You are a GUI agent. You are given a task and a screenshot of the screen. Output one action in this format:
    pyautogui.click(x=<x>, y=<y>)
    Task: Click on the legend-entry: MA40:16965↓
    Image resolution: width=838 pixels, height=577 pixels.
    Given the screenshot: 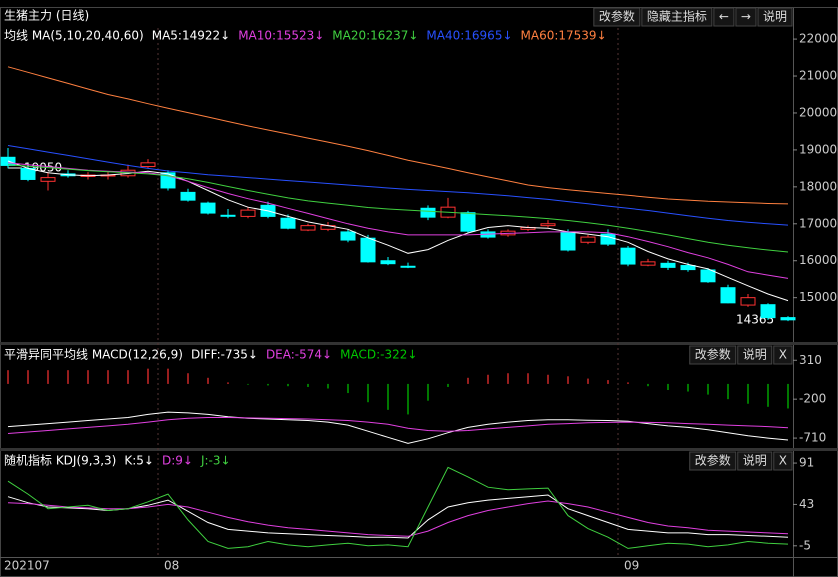 What is the action you would take?
    pyautogui.click(x=469, y=36)
    